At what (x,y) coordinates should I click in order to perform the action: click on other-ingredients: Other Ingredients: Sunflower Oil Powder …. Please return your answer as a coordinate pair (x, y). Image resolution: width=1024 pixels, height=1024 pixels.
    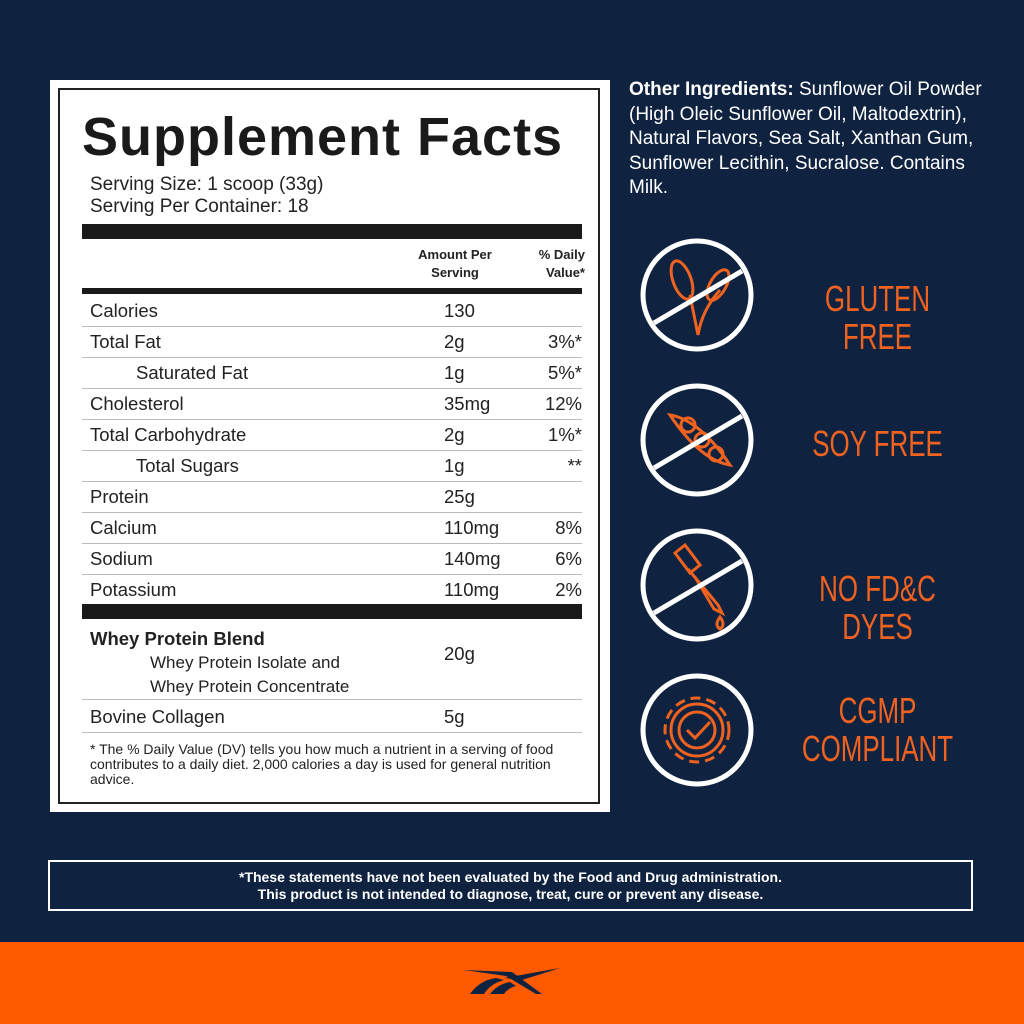
    Looking at the image, I should click on (819, 139).